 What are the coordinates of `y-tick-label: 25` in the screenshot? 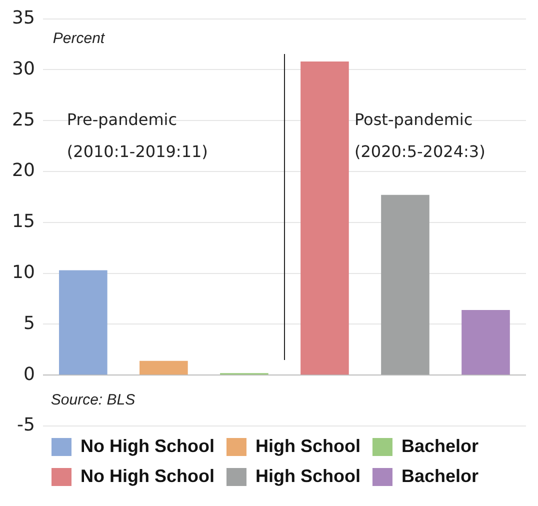 It's located at (23, 119).